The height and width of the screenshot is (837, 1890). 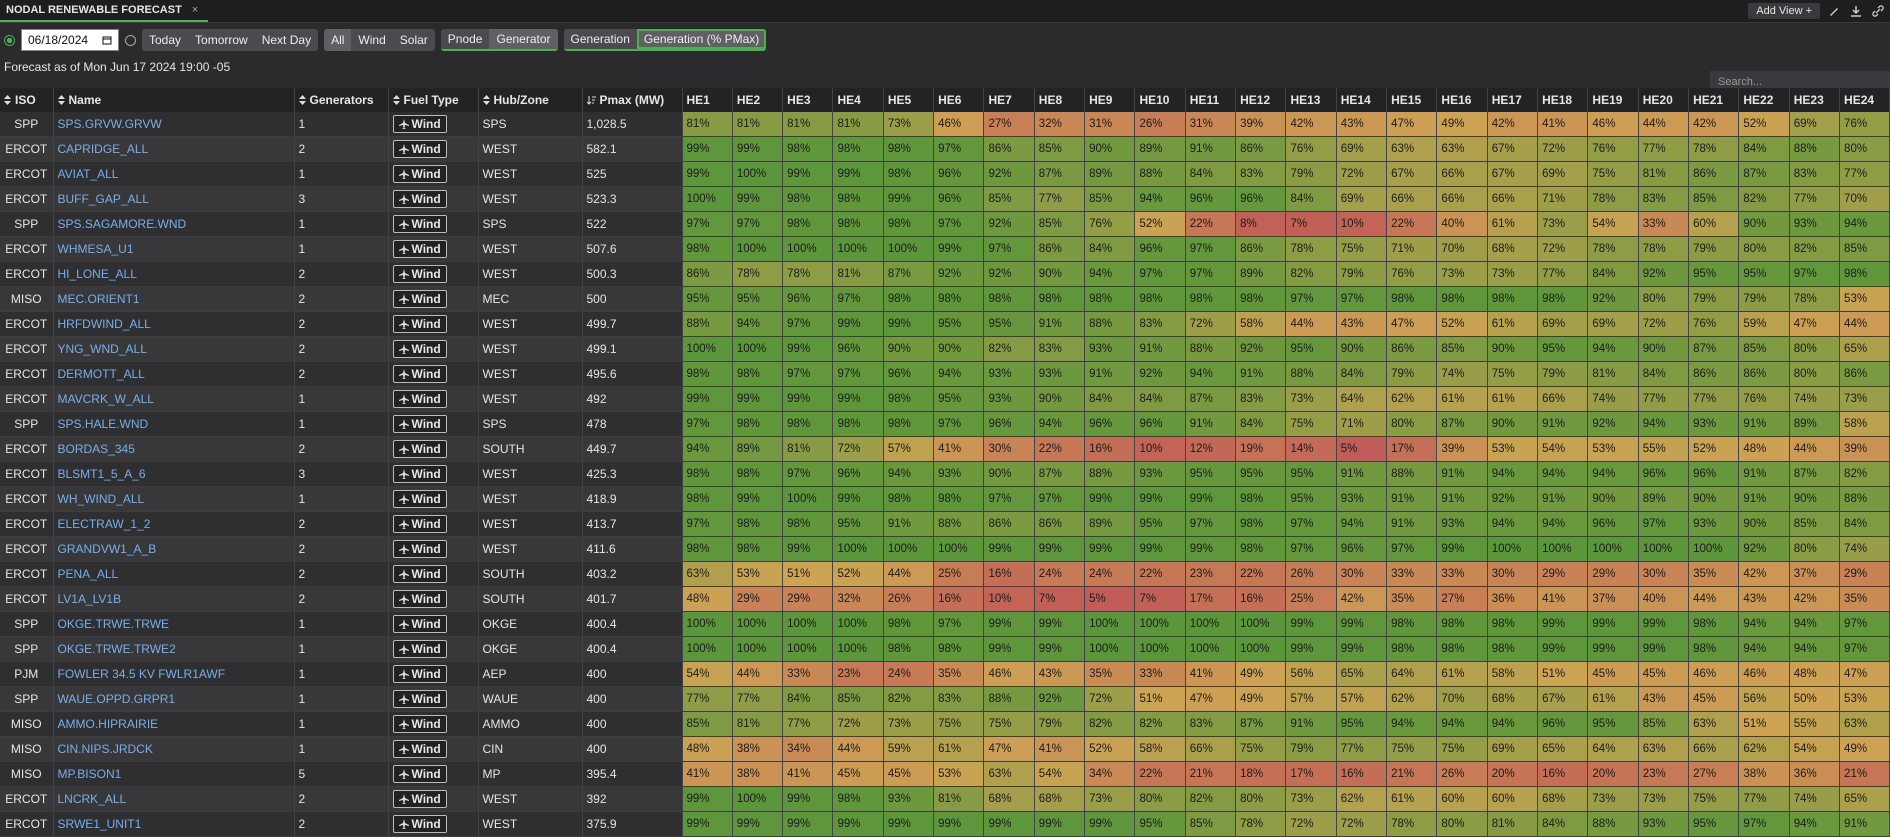 I want to click on generator-name: ELECTRAW_1_2, so click(x=174, y=524).